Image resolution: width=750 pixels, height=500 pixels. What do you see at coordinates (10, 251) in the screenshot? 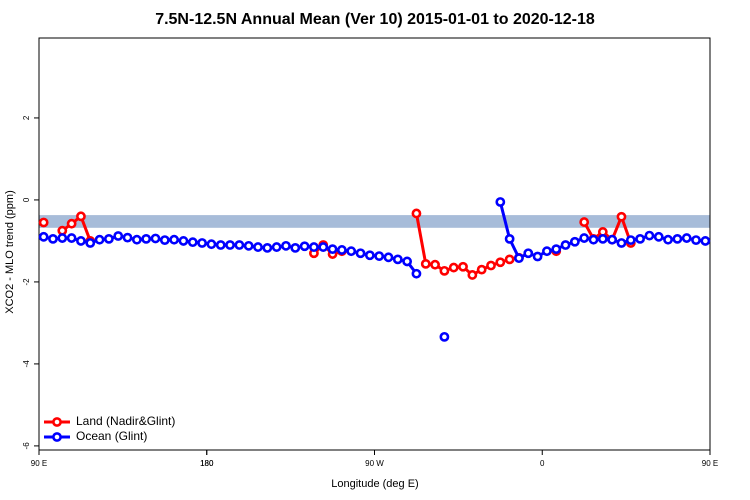
I see `y-axis-label: XCO2 - MLO trend (ppm)` at bounding box center [10, 251].